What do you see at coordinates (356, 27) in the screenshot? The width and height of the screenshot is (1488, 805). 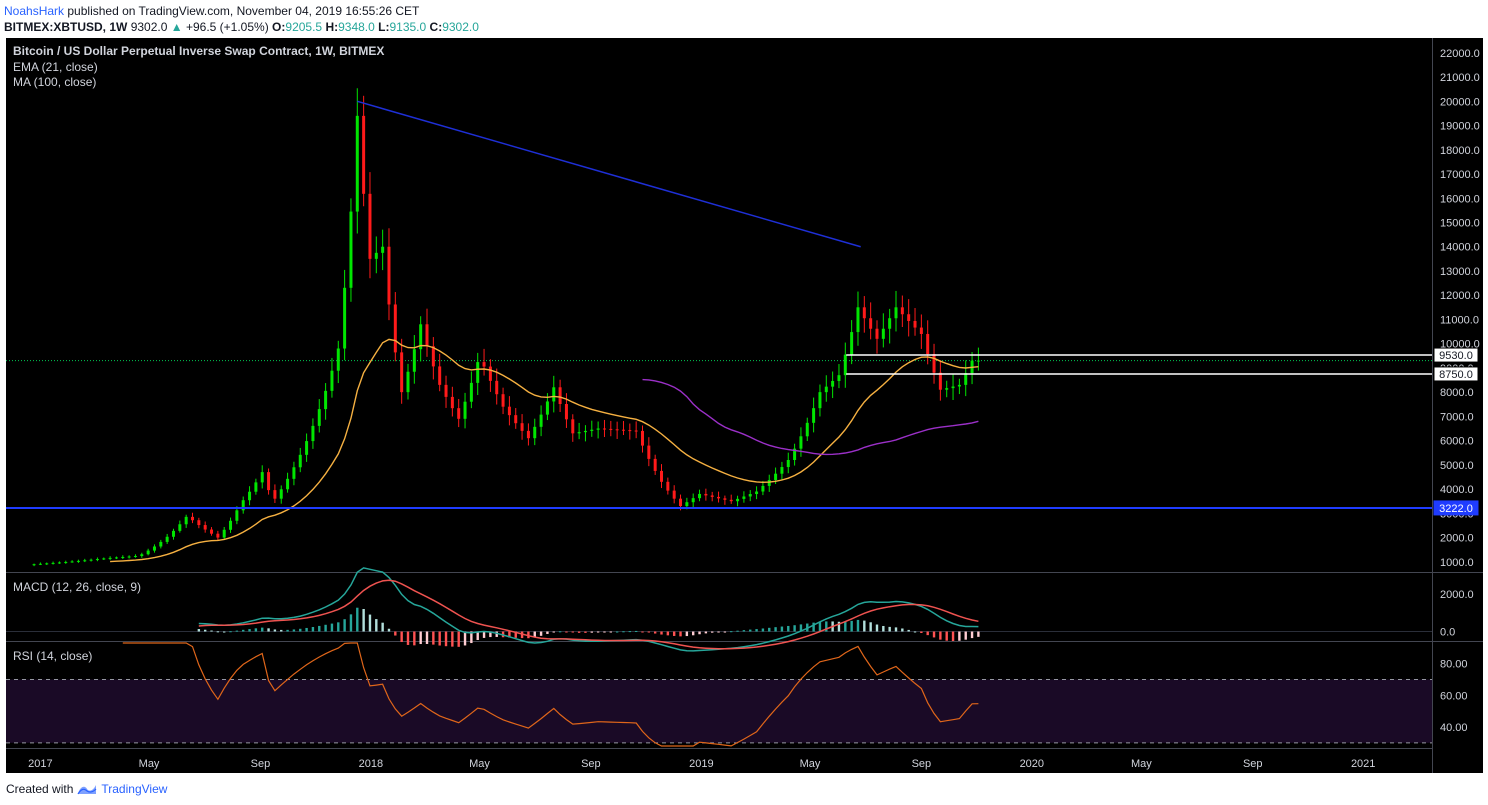 I see `high-value: 9348.0` at bounding box center [356, 27].